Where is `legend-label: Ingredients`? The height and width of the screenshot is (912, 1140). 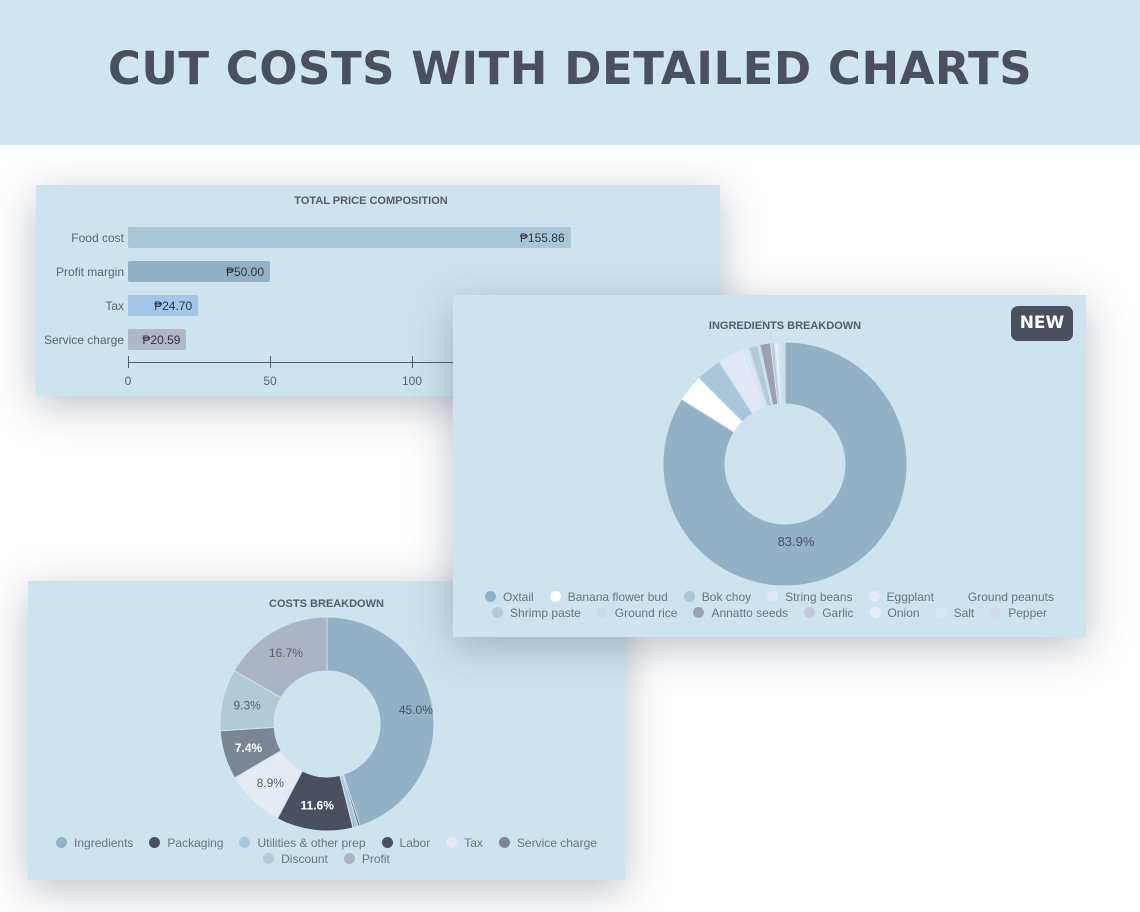 legend-label: Ingredients is located at coordinates (104, 843).